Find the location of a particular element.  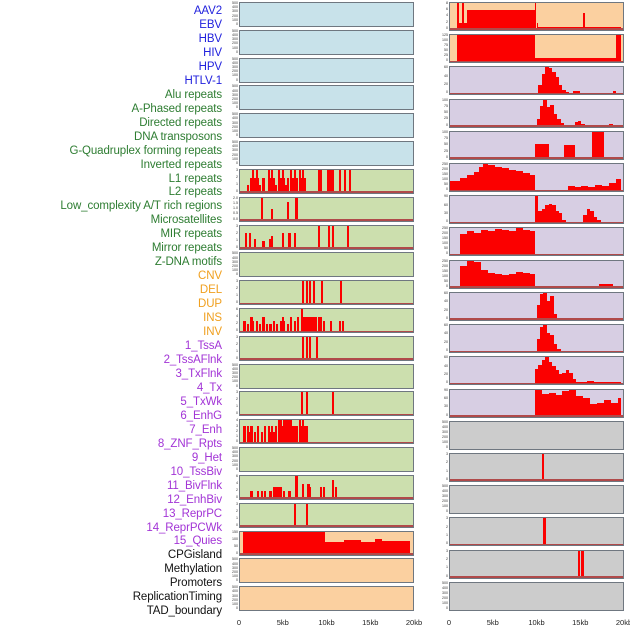

track-label-a-phased-repeats: A-Phased repeats is located at coordinates (177, 108).